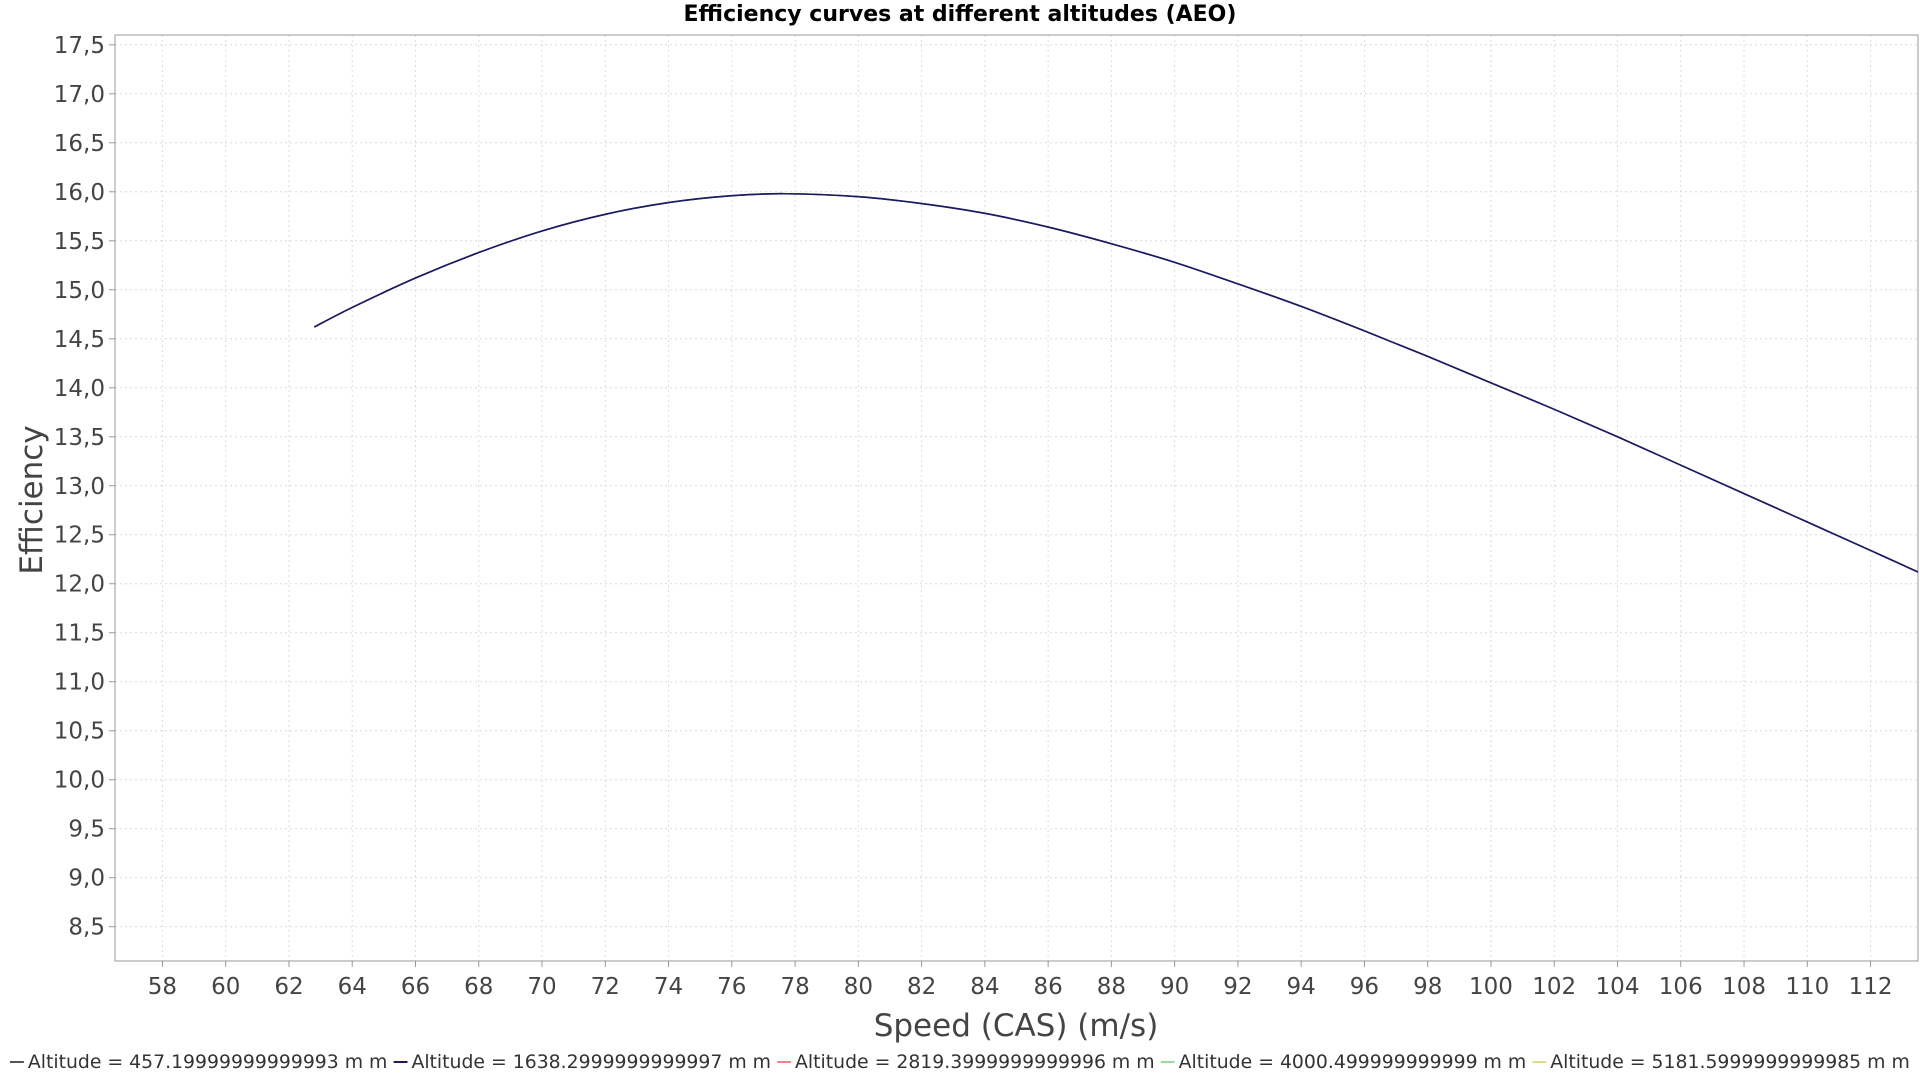  What do you see at coordinates (79, 683) in the screenshot?
I see `y-tick-label: 11,0` at bounding box center [79, 683].